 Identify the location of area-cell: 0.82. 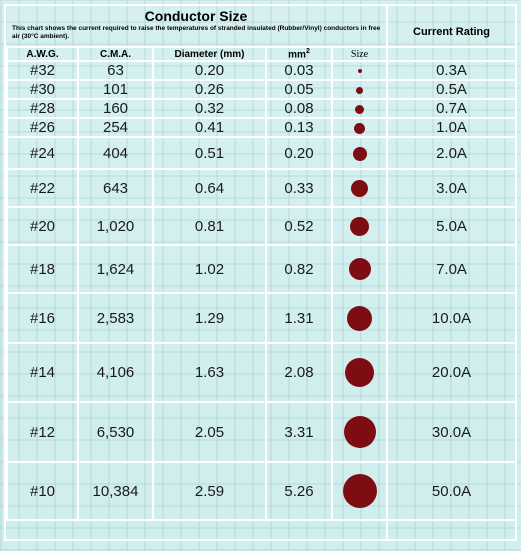
(299, 269).